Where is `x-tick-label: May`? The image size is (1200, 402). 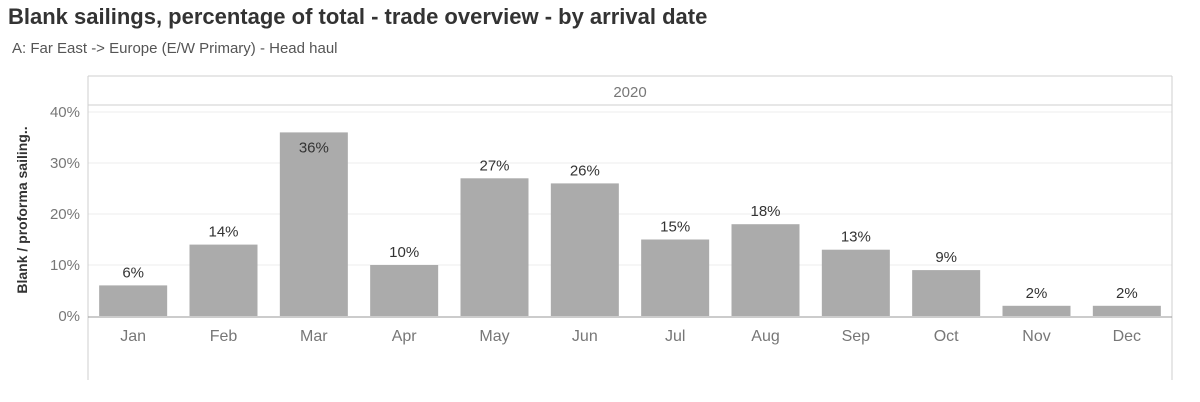 x-tick-label: May is located at coordinates (494, 336).